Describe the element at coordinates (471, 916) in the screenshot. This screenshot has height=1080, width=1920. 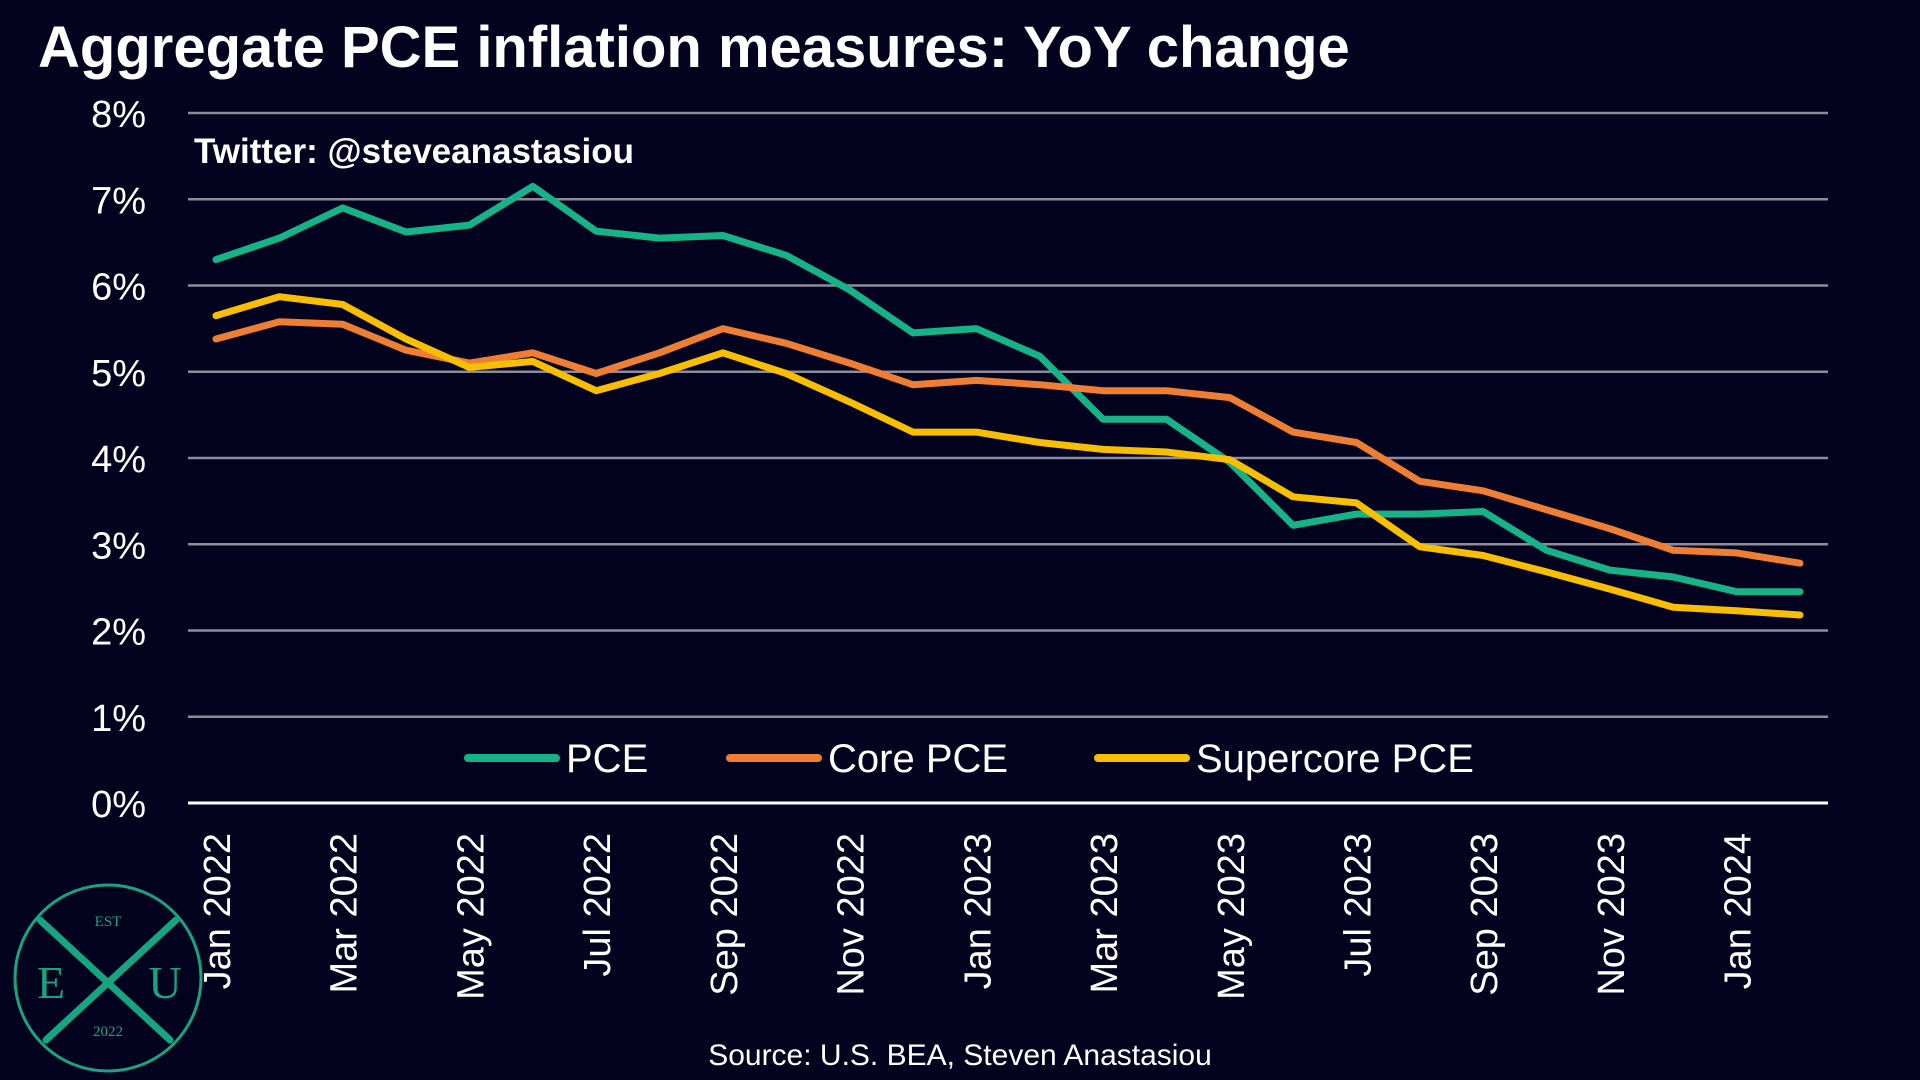
I see `x-tick-label: May 2022` at that location.